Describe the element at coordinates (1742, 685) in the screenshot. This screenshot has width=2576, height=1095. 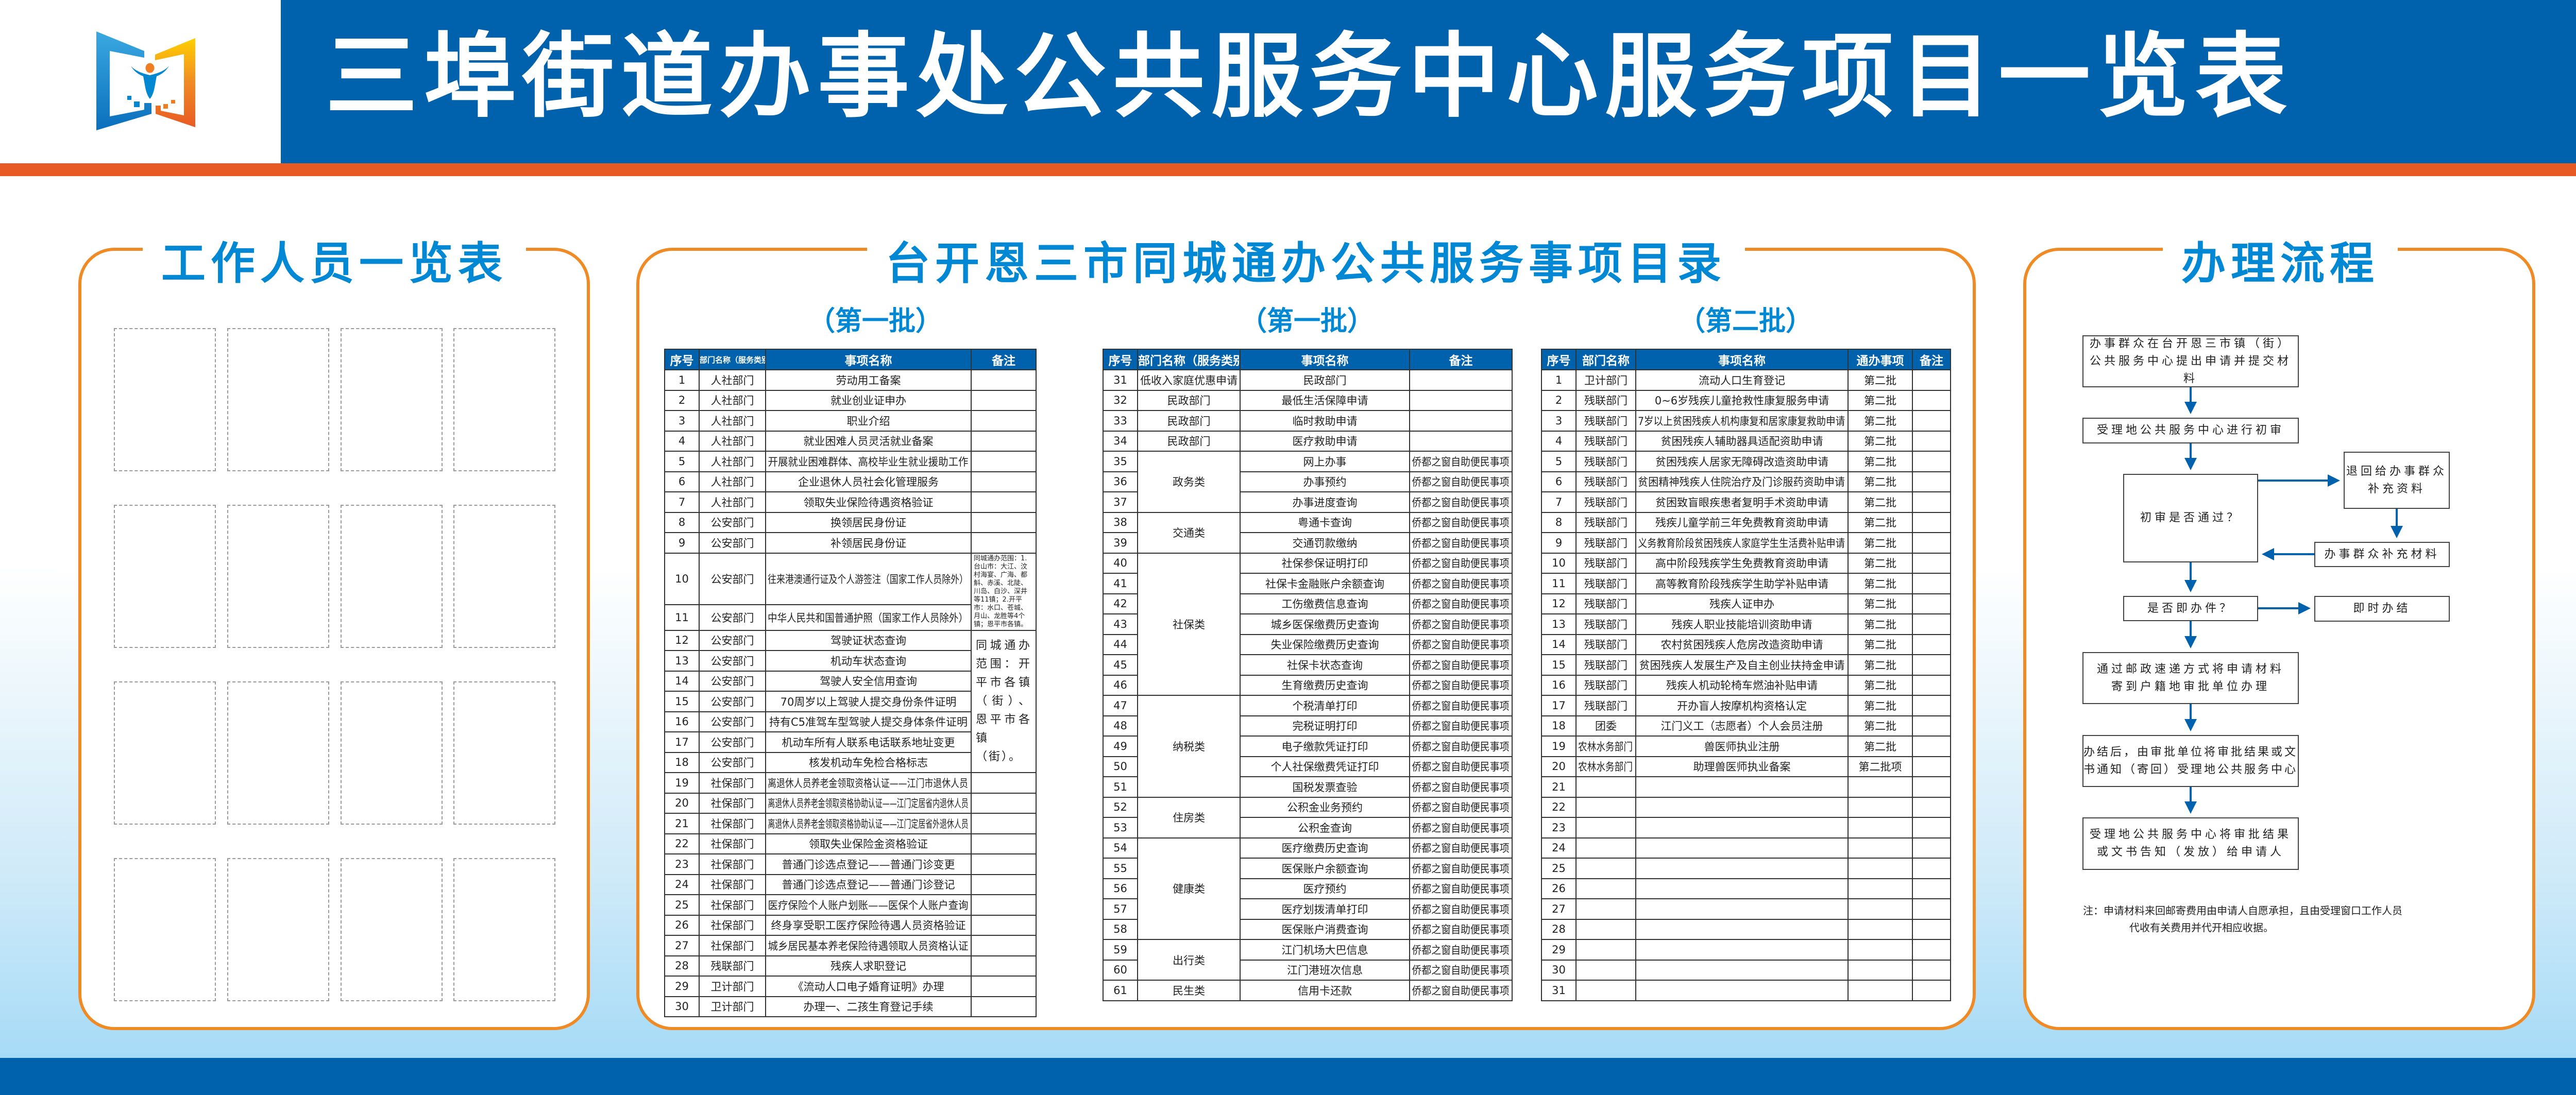
I see `cell-item: 残疾人机动轮椅车燃油补贴申请` at that location.